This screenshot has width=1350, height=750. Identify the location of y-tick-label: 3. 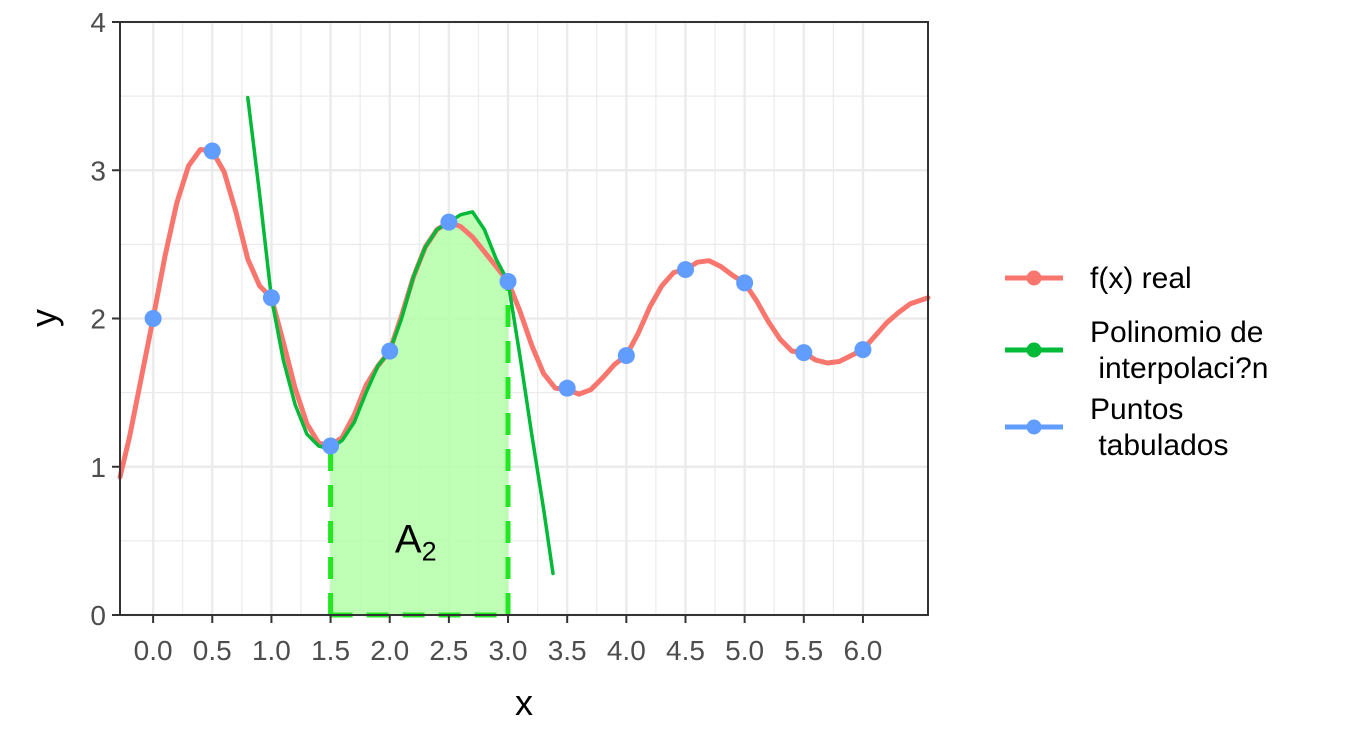
(98, 170).